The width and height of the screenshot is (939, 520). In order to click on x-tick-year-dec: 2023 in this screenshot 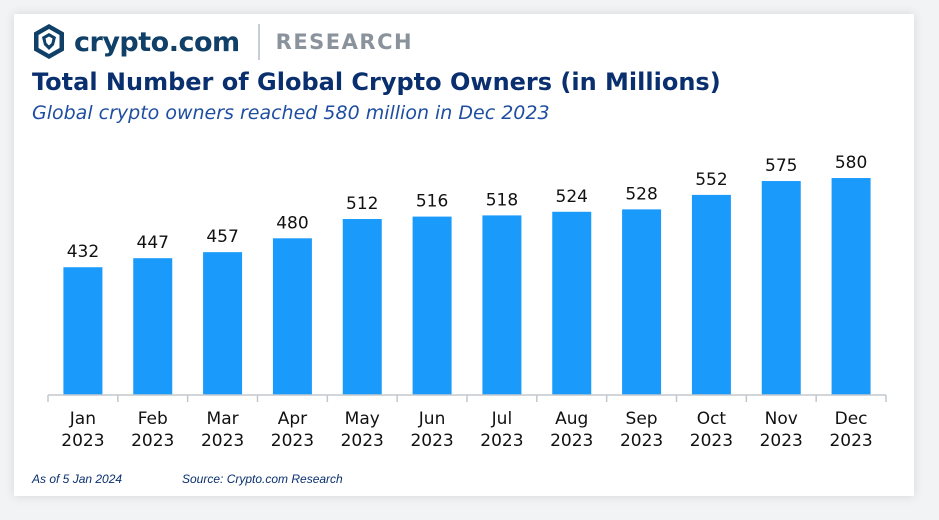, I will do `click(850, 441)`.